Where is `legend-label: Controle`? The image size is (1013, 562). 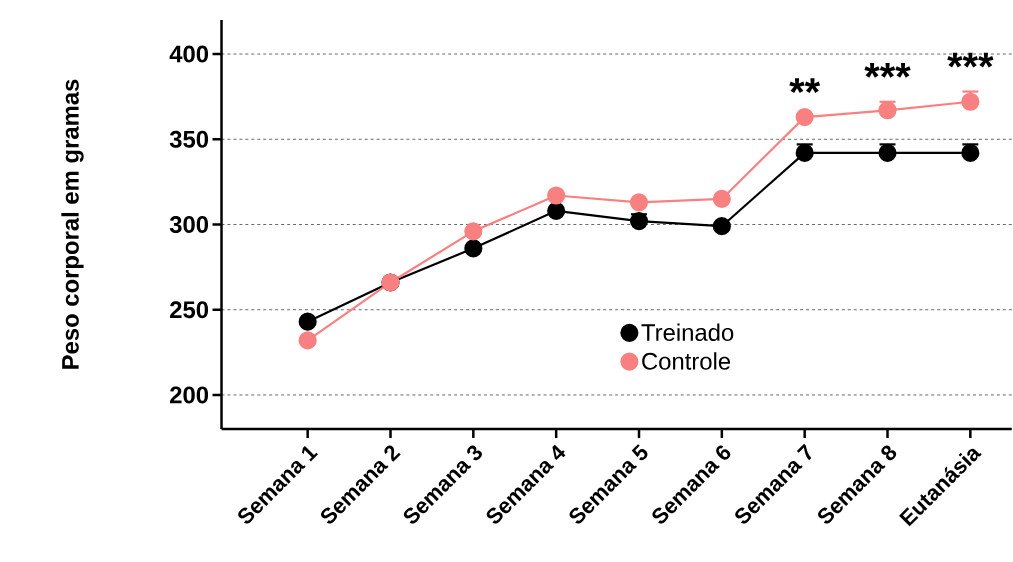 legend-label: Controle is located at coordinates (686, 361).